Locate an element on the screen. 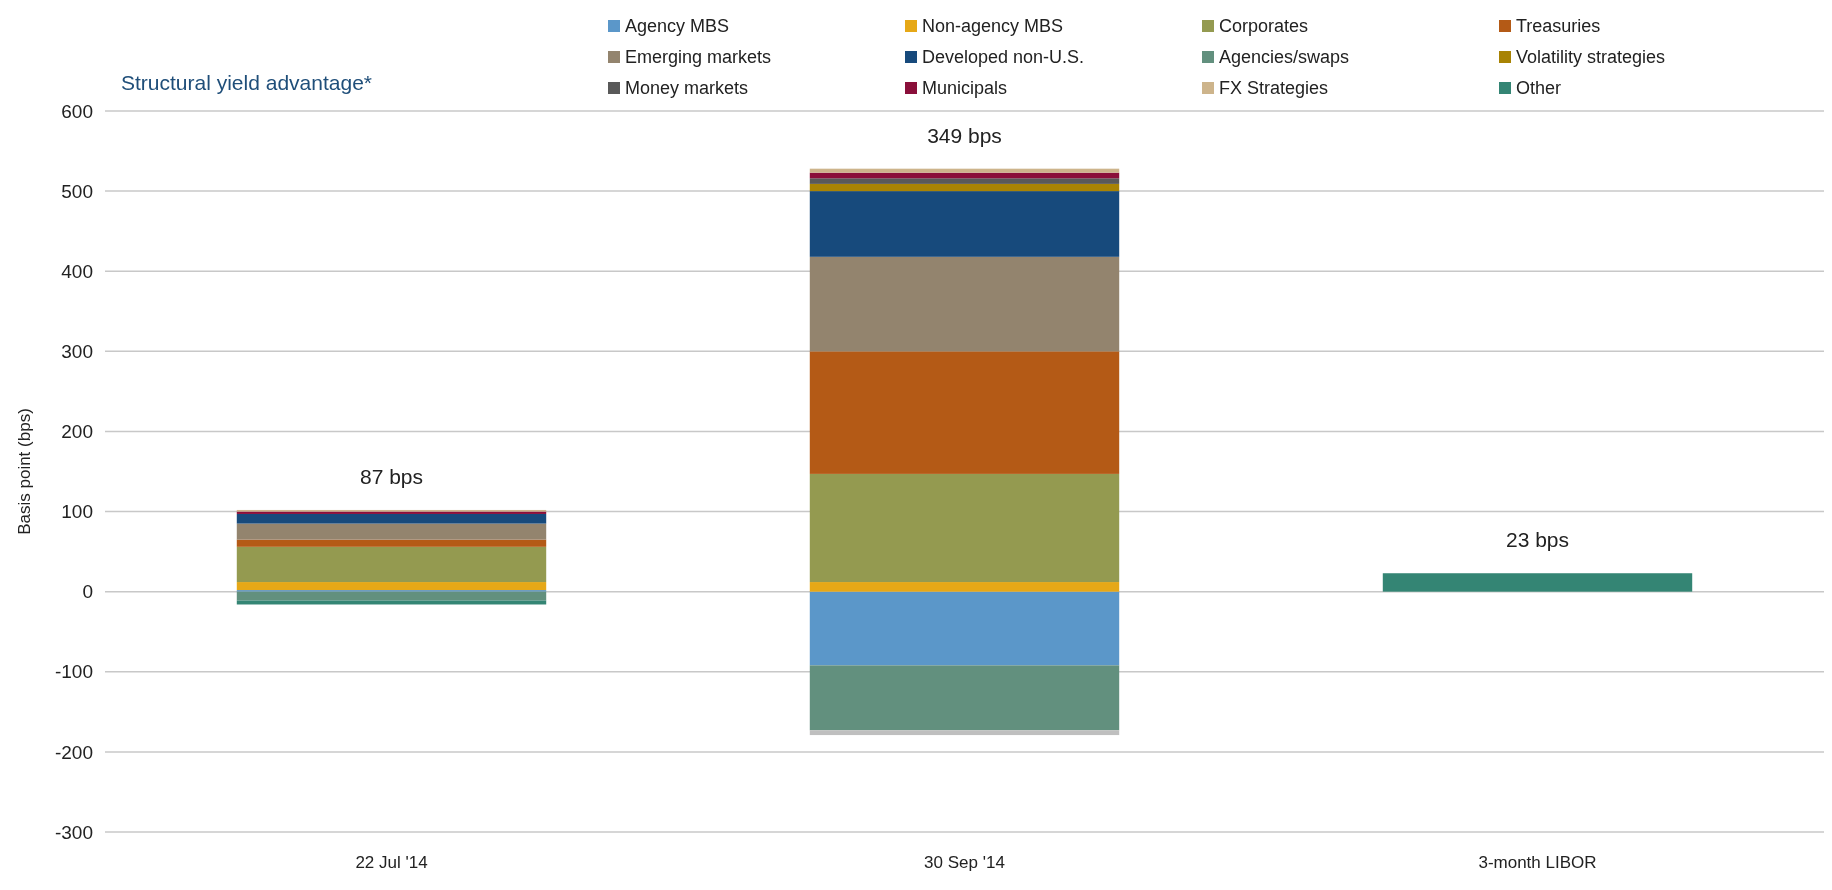 This screenshot has height=890, width=1832. legend-label: Agencies/swaps is located at coordinates (1284, 57).